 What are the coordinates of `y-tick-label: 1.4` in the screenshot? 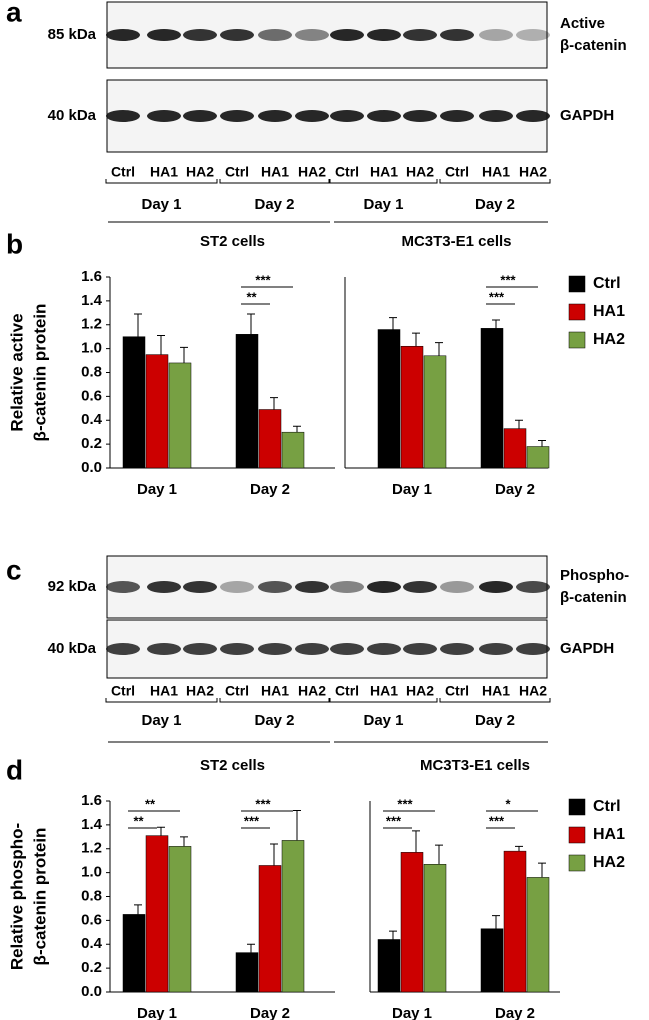 It's located at (92, 300).